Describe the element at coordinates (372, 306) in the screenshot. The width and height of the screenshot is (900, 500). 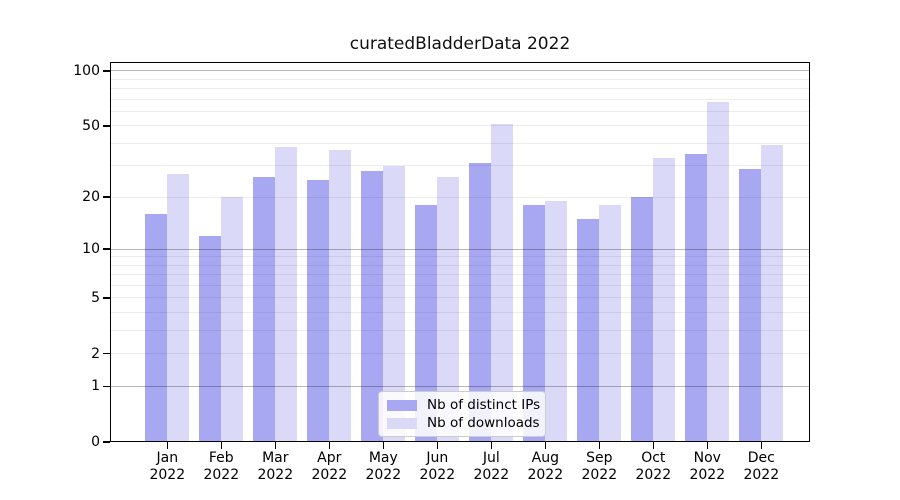
I see `bar-distinct-ips-may` at that location.